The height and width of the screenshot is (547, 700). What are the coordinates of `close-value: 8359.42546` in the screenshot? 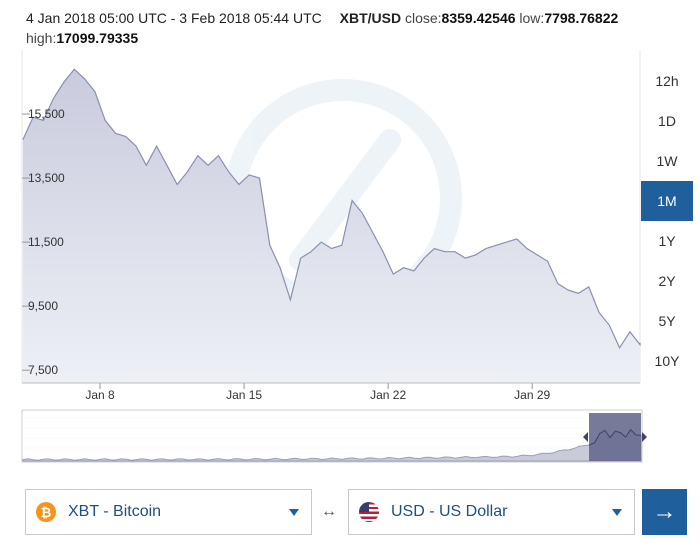 It's located at (478, 18).